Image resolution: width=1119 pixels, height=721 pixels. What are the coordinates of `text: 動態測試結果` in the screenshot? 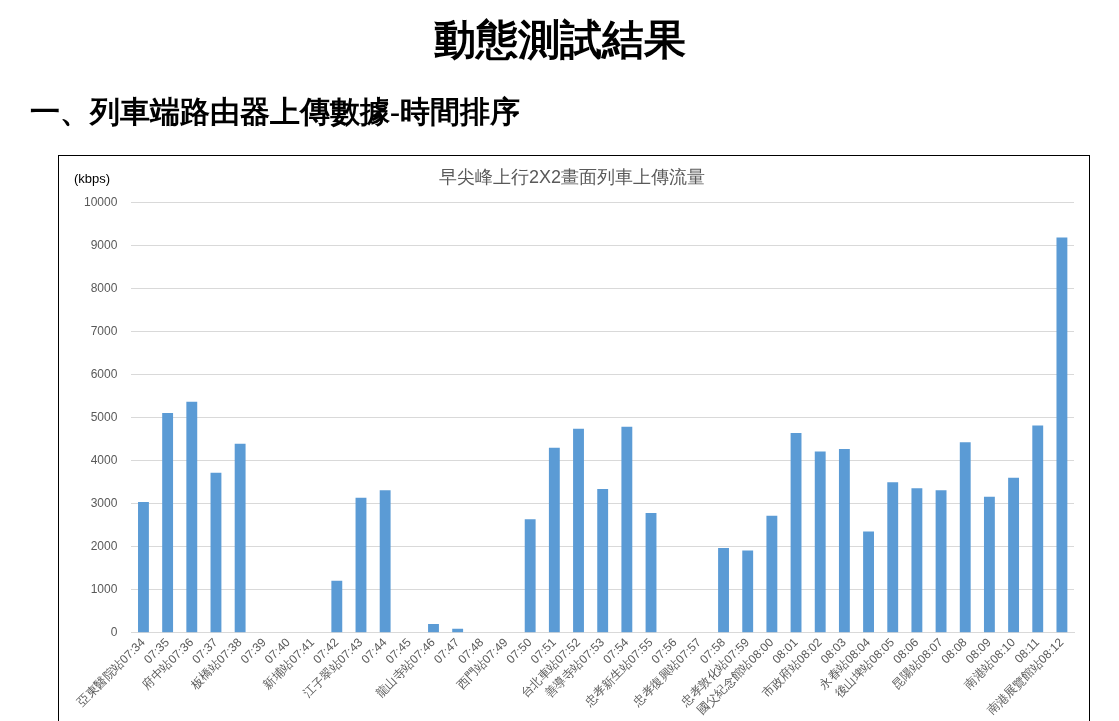 It's located at (559, 40).